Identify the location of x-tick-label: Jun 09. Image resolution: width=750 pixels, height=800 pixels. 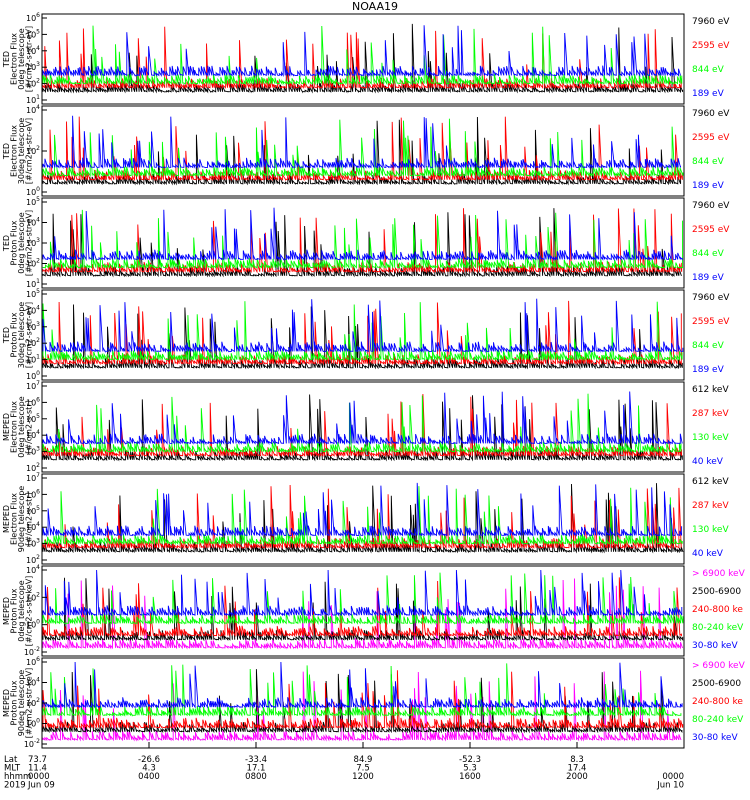
(41, 786).